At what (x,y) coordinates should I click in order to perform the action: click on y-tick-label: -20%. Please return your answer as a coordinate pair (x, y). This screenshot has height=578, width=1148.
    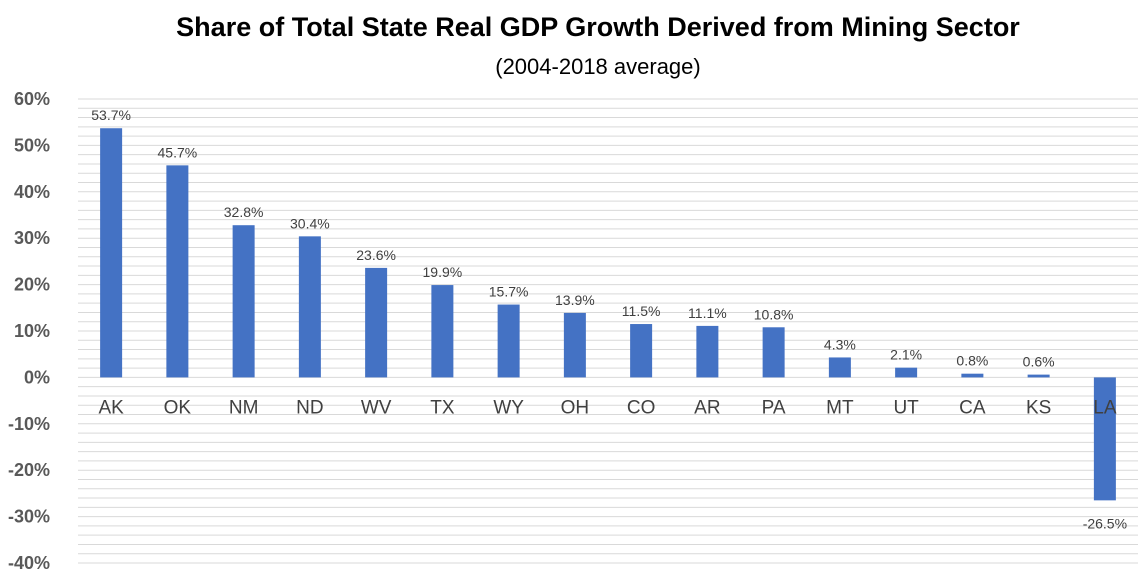
    Looking at the image, I should click on (29, 470).